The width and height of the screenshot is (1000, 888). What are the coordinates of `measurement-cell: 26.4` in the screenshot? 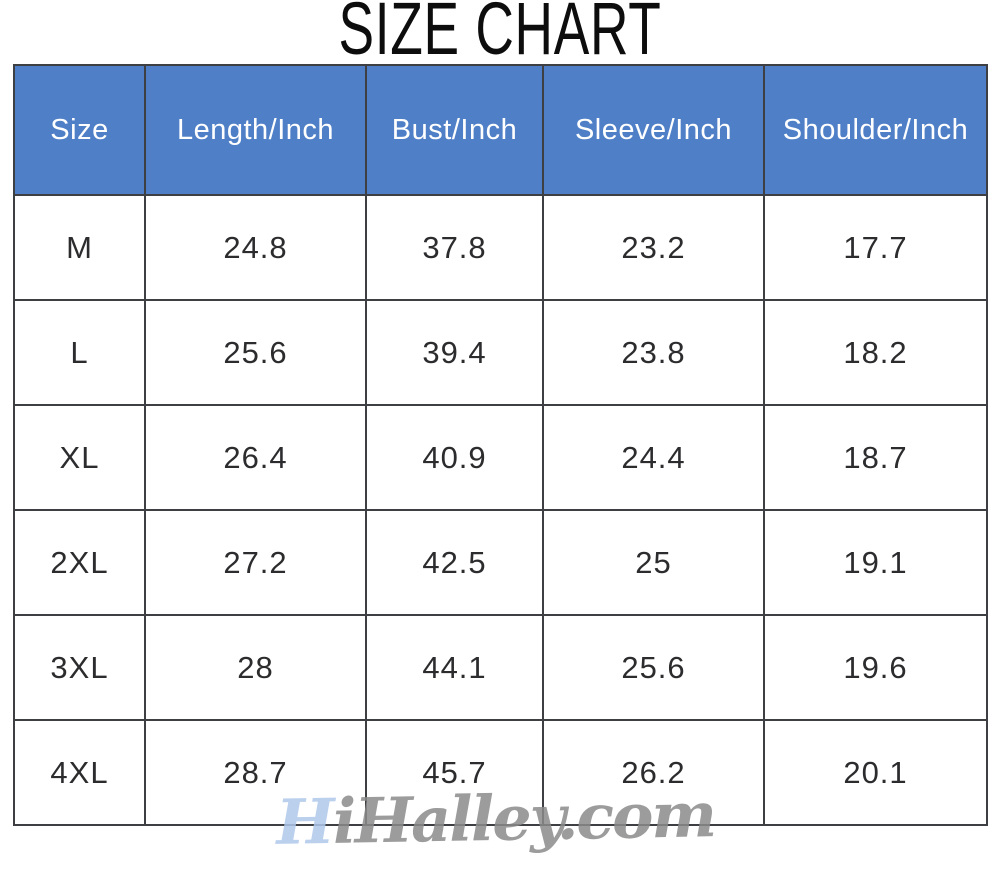 It's located at (255, 457).